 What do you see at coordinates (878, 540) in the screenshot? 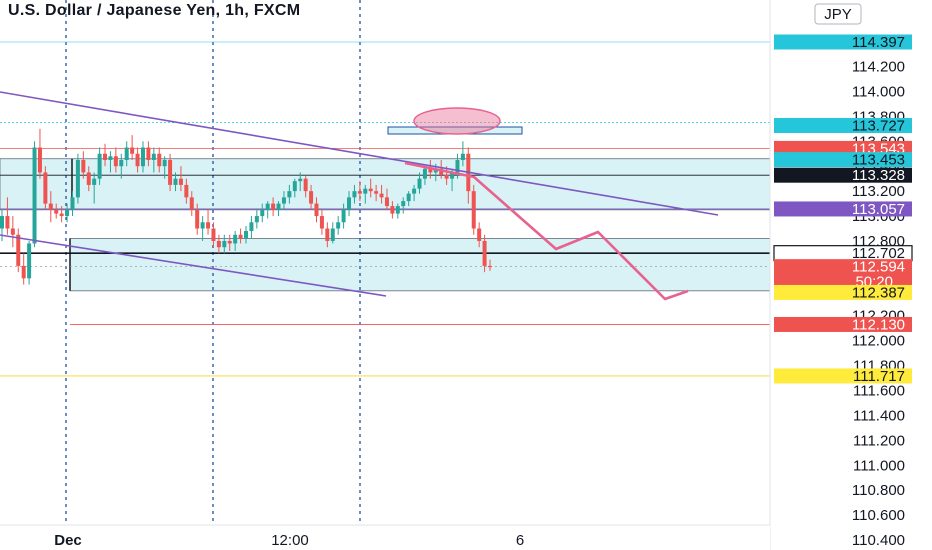
I see `price-tick-label: 110.400` at bounding box center [878, 540].